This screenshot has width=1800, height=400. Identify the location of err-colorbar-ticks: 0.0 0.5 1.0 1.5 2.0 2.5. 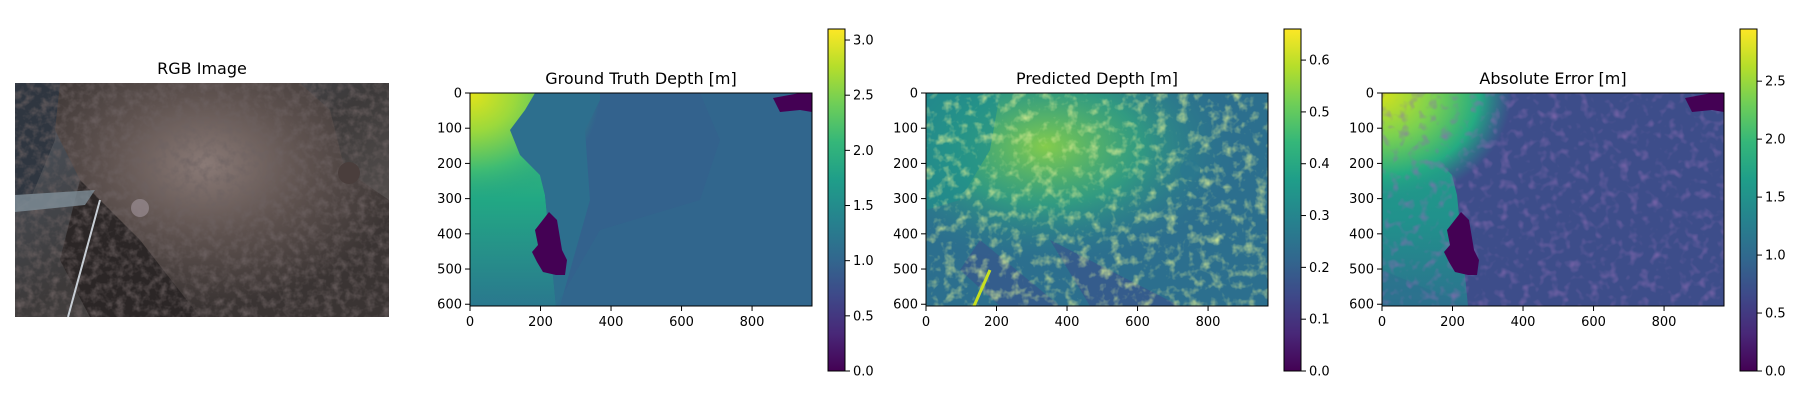
(1771, 227).